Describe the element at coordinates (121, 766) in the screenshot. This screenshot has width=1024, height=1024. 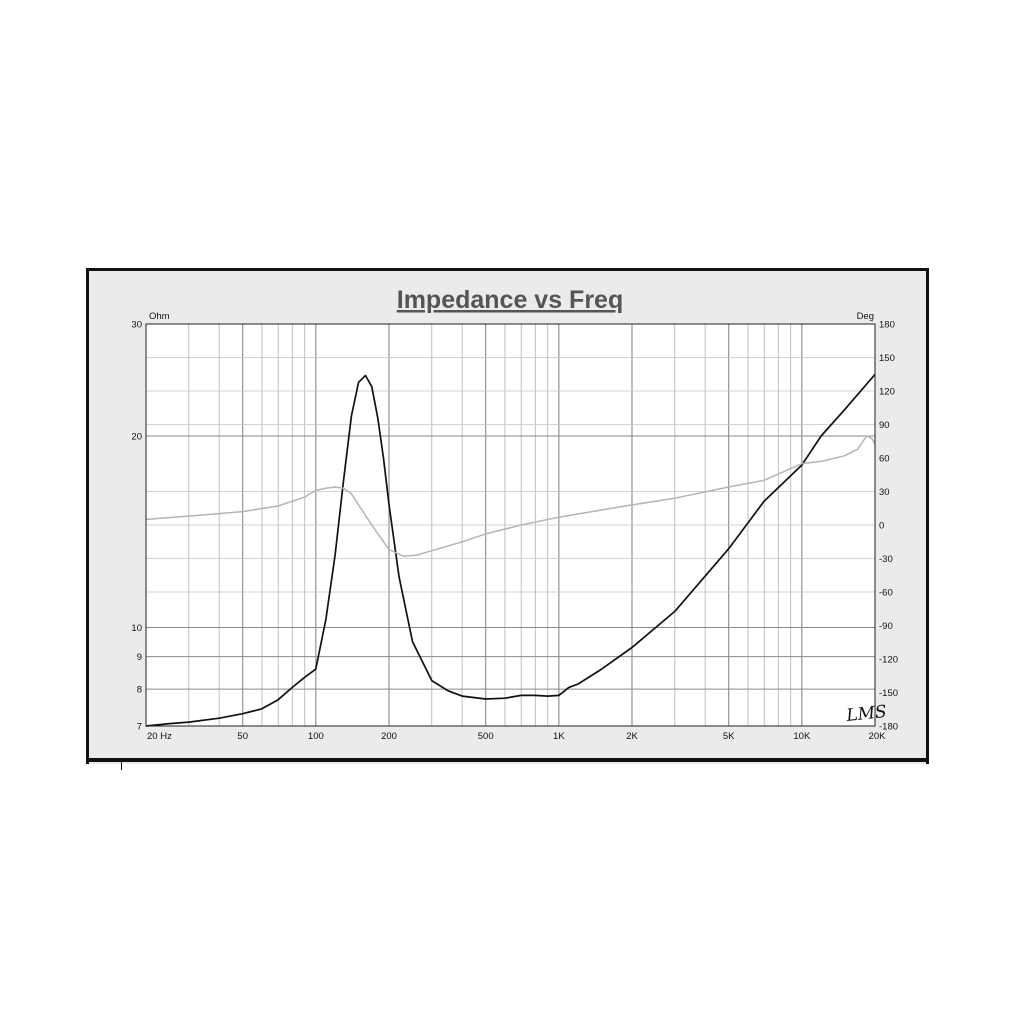
I see `frame-tick` at that location.